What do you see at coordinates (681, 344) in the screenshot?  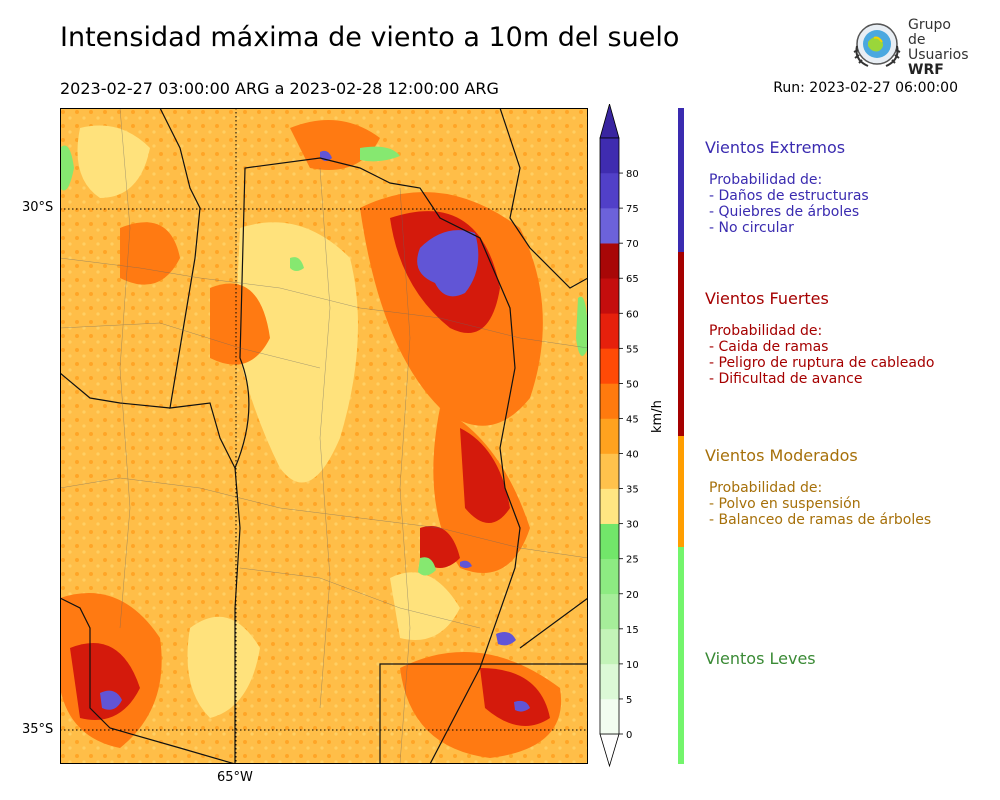 I see `category-bar-fuertes` at bounding box center [681, 344].